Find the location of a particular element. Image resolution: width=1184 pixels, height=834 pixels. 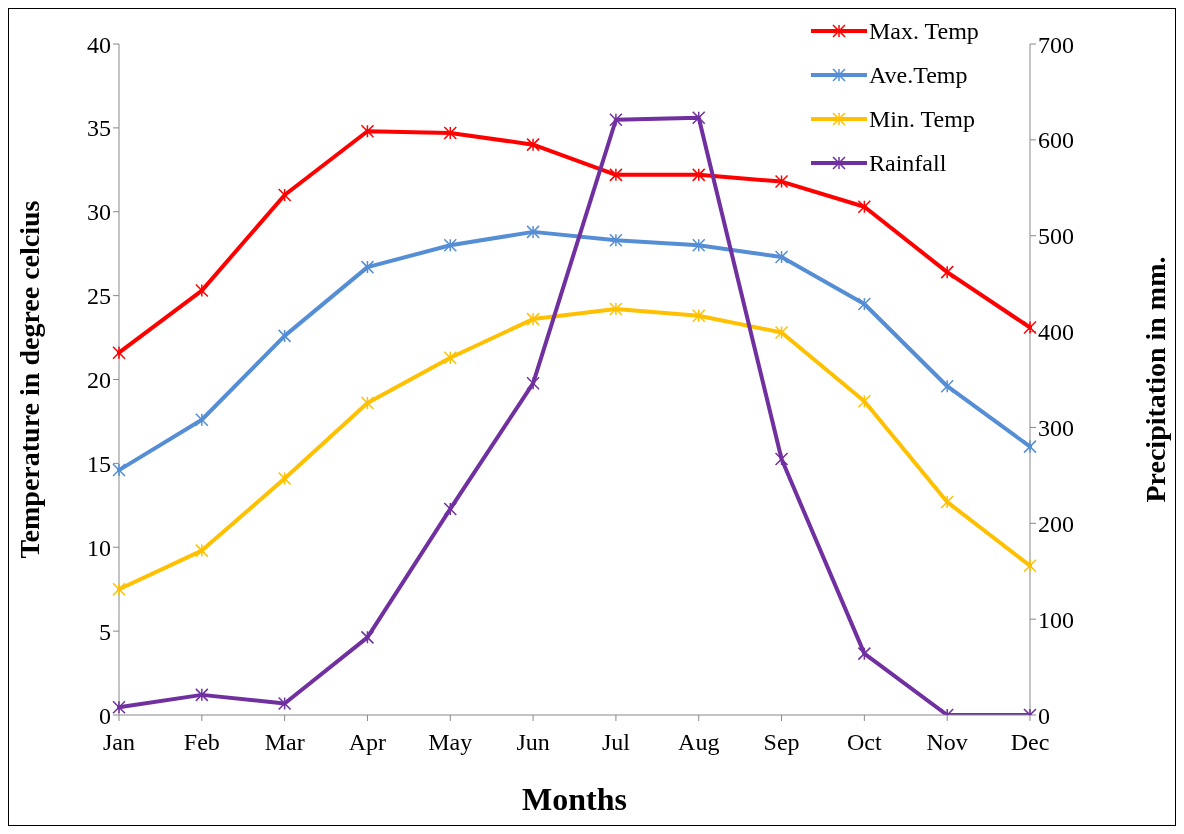

y2-tick-label: 200 is located at coordinates (1056, 523).